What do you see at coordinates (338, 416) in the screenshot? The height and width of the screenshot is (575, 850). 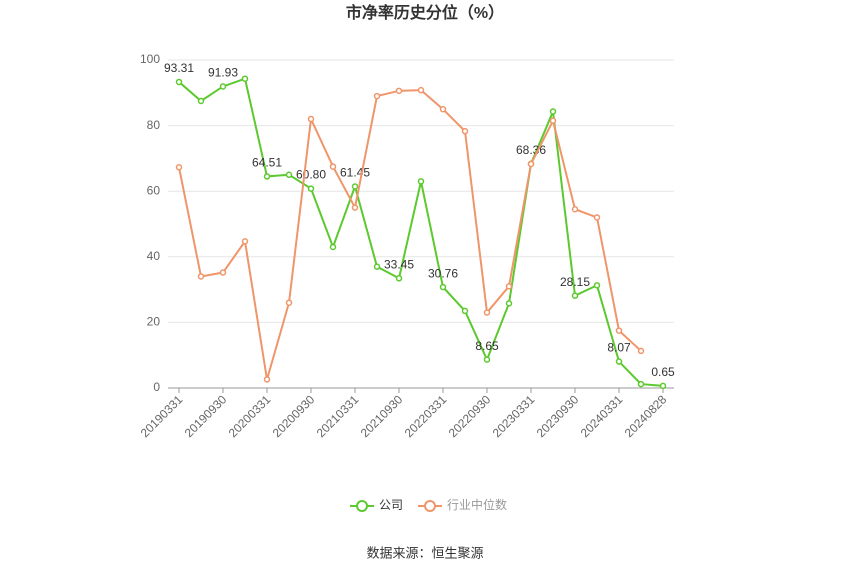 I see `x-tick-label: 20210331` at bounding box center [338, 416].